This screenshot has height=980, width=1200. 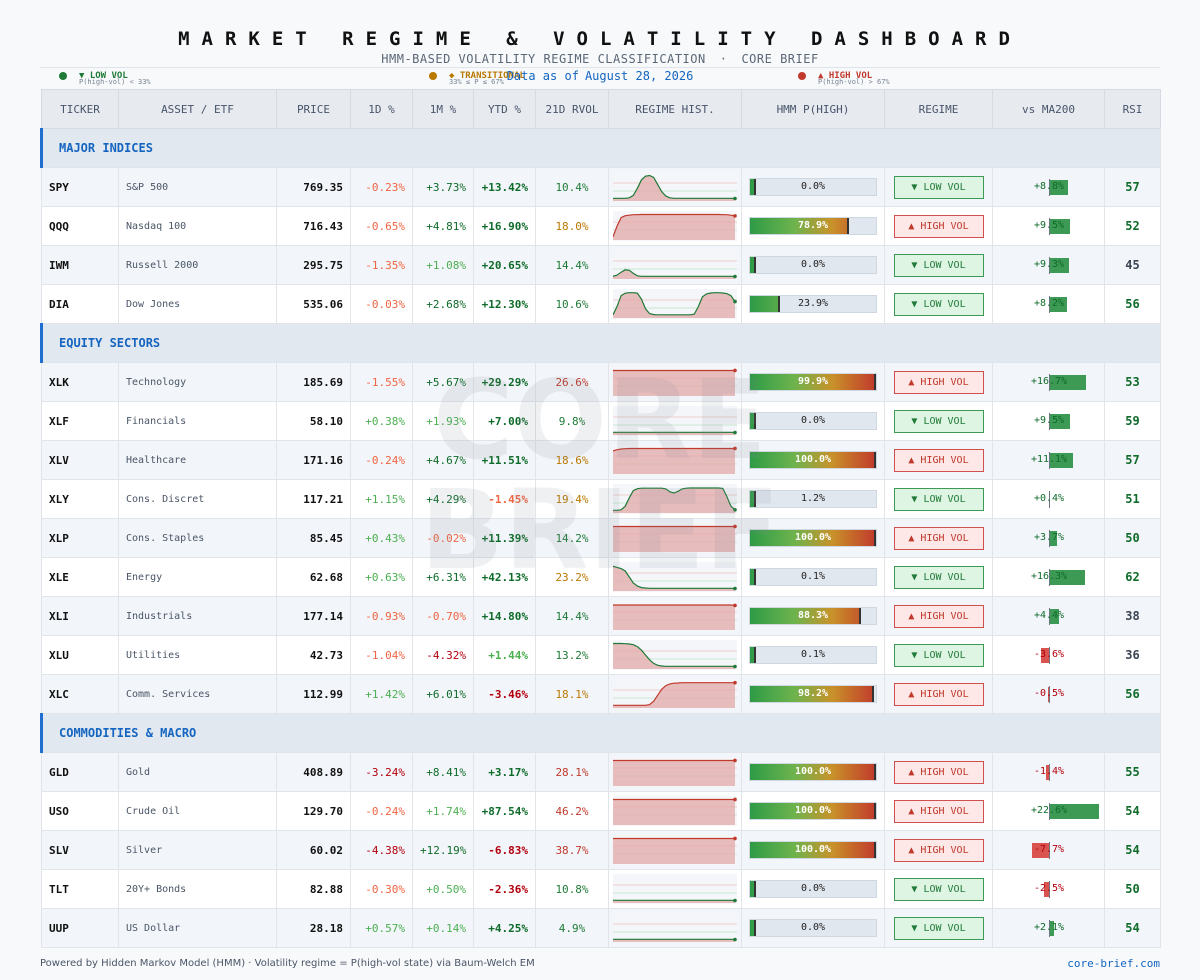 What do you see at coordinates (1132, 109) in the screenshot?
I see `col-rsi: RSI` at bounding box center [1132, 109].